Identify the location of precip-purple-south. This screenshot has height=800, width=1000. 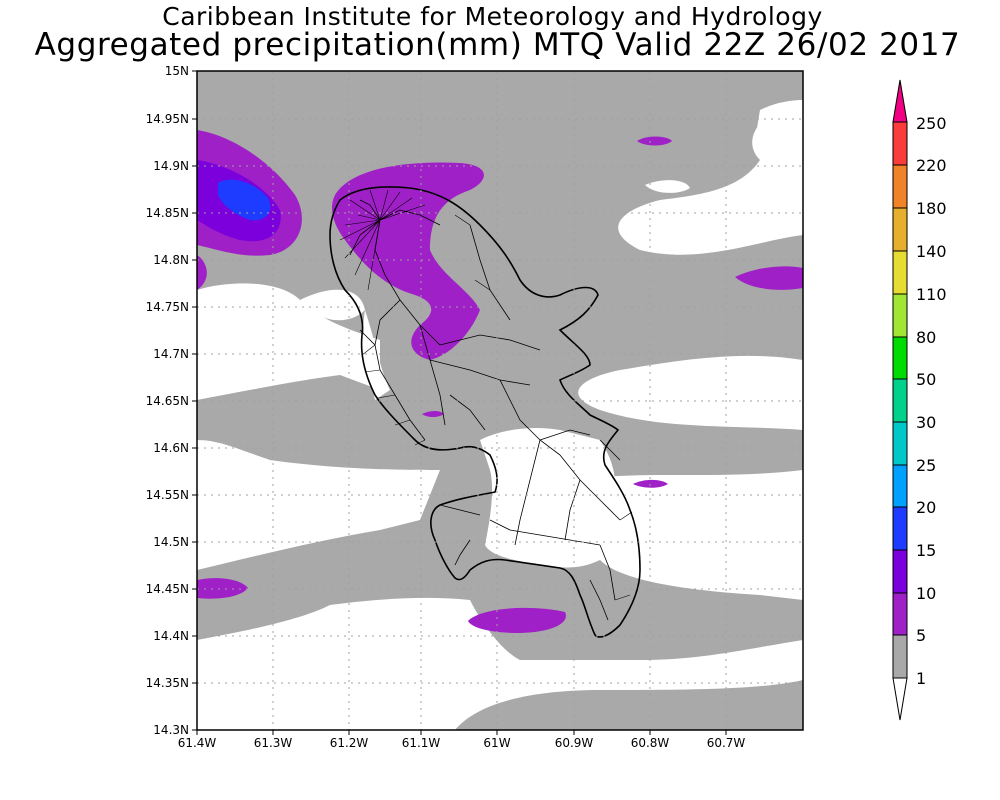
(517, 620).